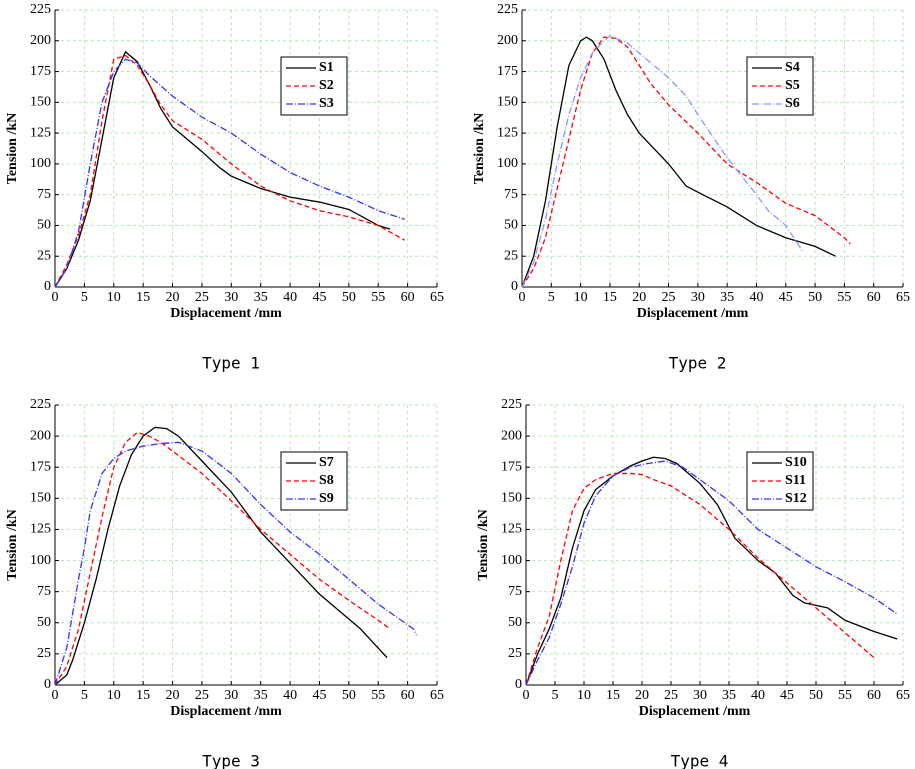 This screenshot has width=915, height=769. I want to click on legend-label: S1, so click(326, 67).